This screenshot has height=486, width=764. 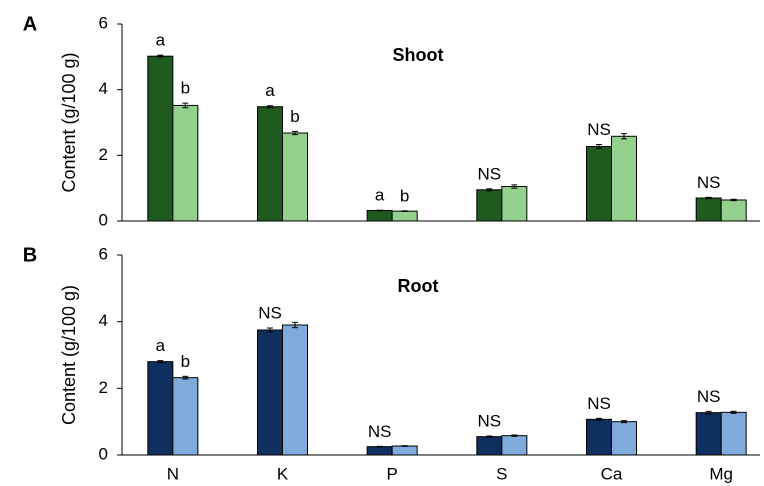 What do you see at coordinates (173, 473) in the screenshot?
I see `x-tick-label: N` at bounding box center [173, 473].